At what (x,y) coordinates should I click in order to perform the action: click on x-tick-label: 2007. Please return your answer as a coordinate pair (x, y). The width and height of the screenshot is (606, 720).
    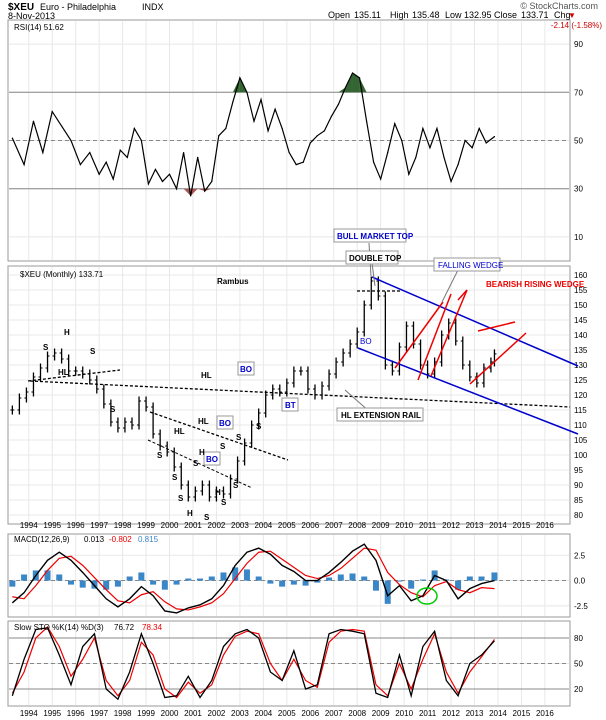
    Looking at the image, I should click on (334, 525).